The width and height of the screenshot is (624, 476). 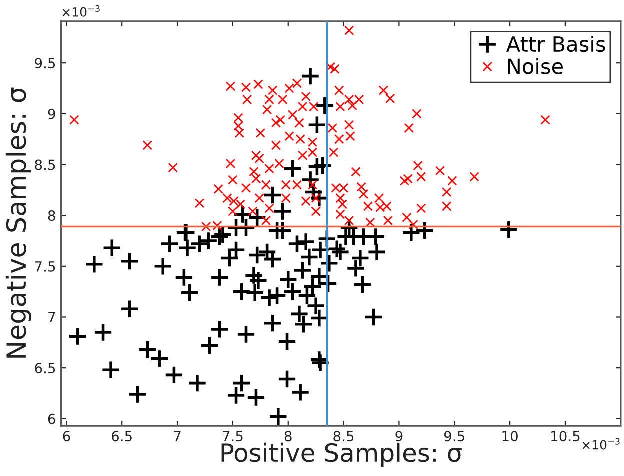 I want to click on y-tick-label: 9, so click(x=52, y=114).